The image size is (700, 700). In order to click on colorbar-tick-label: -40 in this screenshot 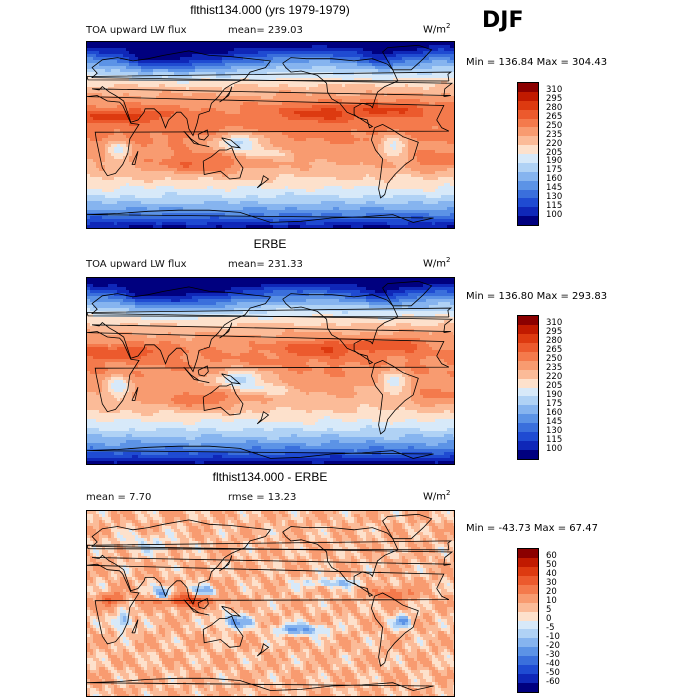, I will do `click(553, 664)`.